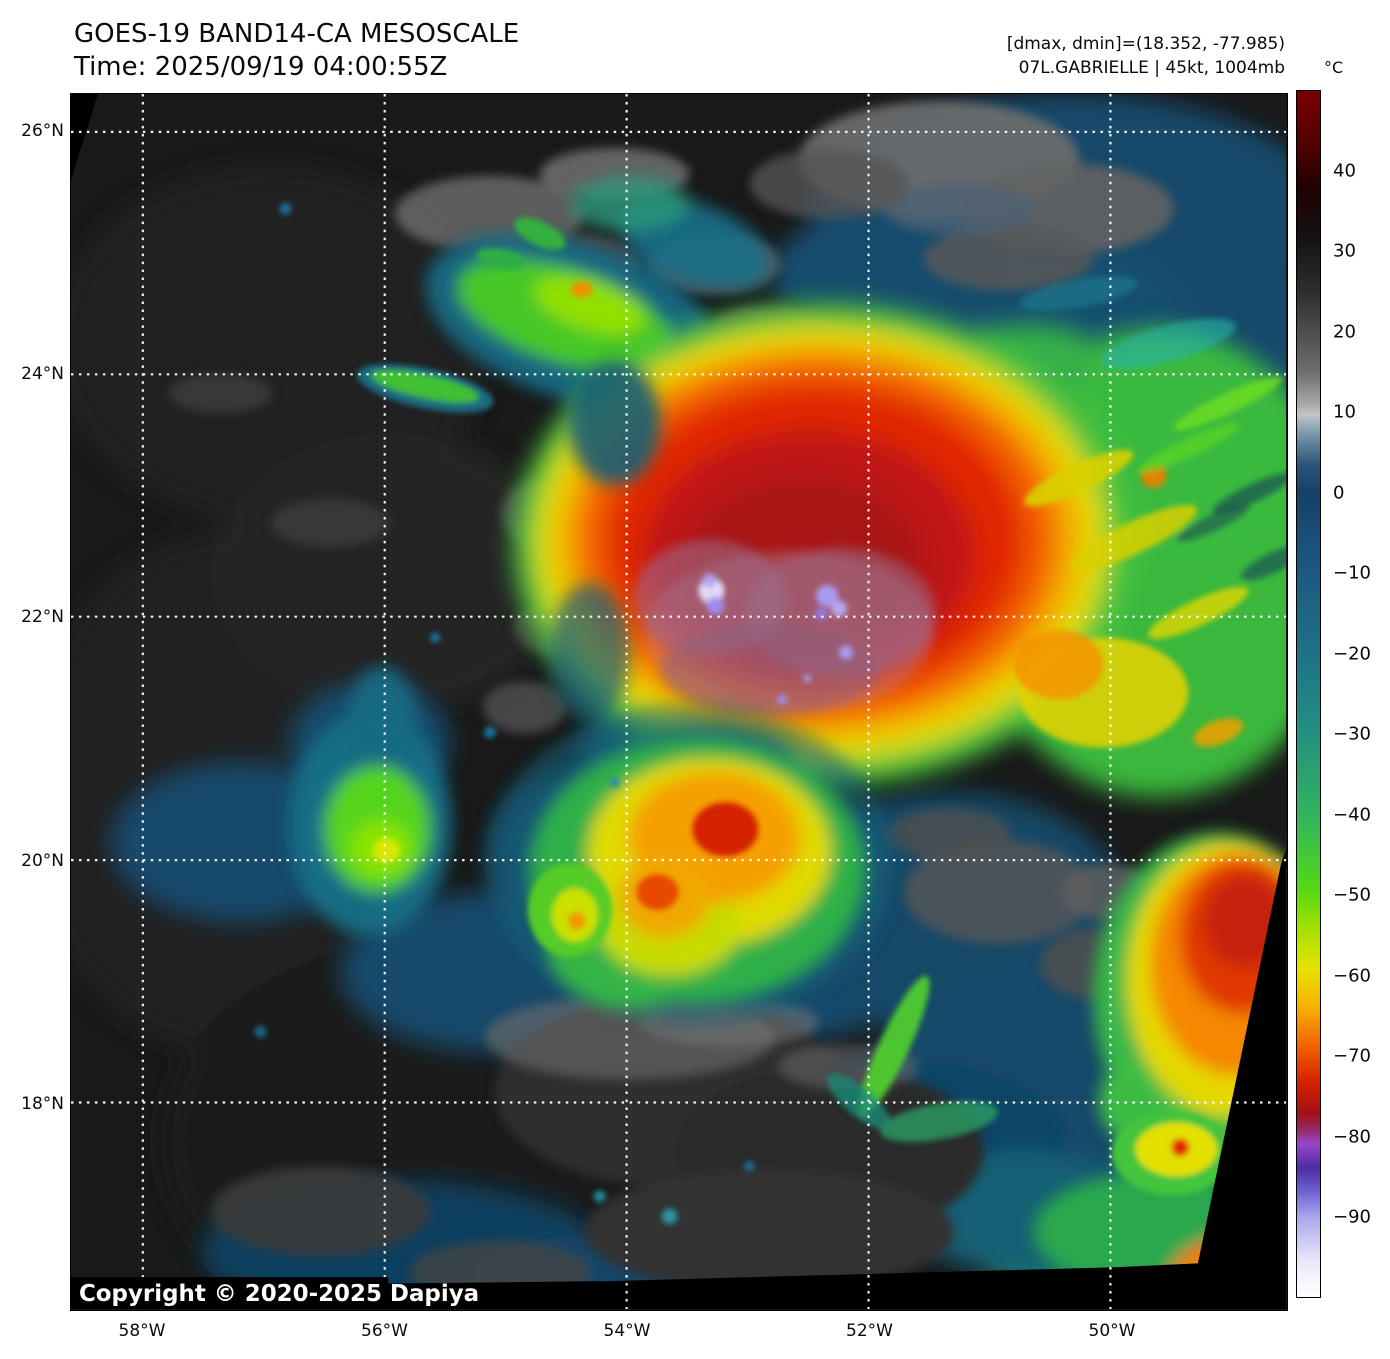 The image size is (1390, 1359). What do you see at coordinates (869, 1331) in the screenshot?
I see `lon-tick-label: 52°W` at bounding box center [869, 1331].